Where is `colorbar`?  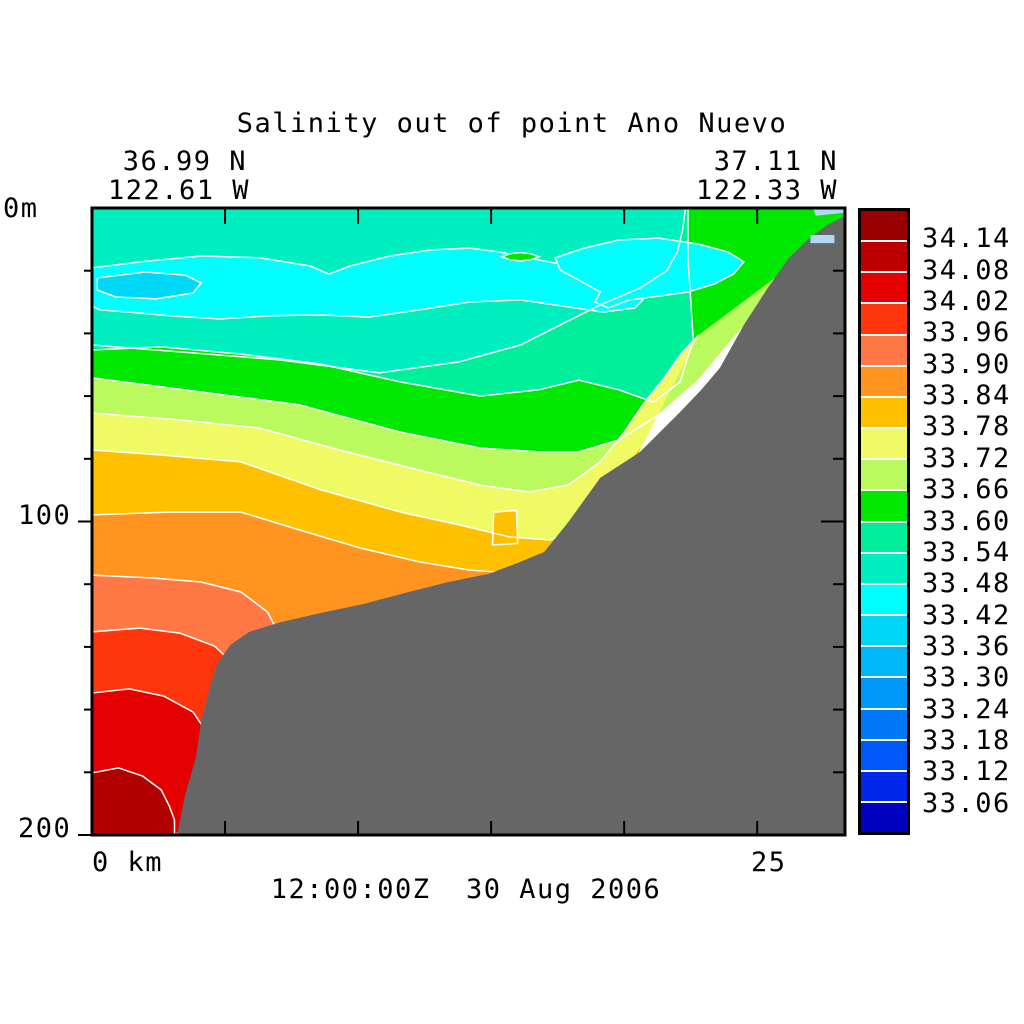 colorbar is located at coordinates (884, 521).